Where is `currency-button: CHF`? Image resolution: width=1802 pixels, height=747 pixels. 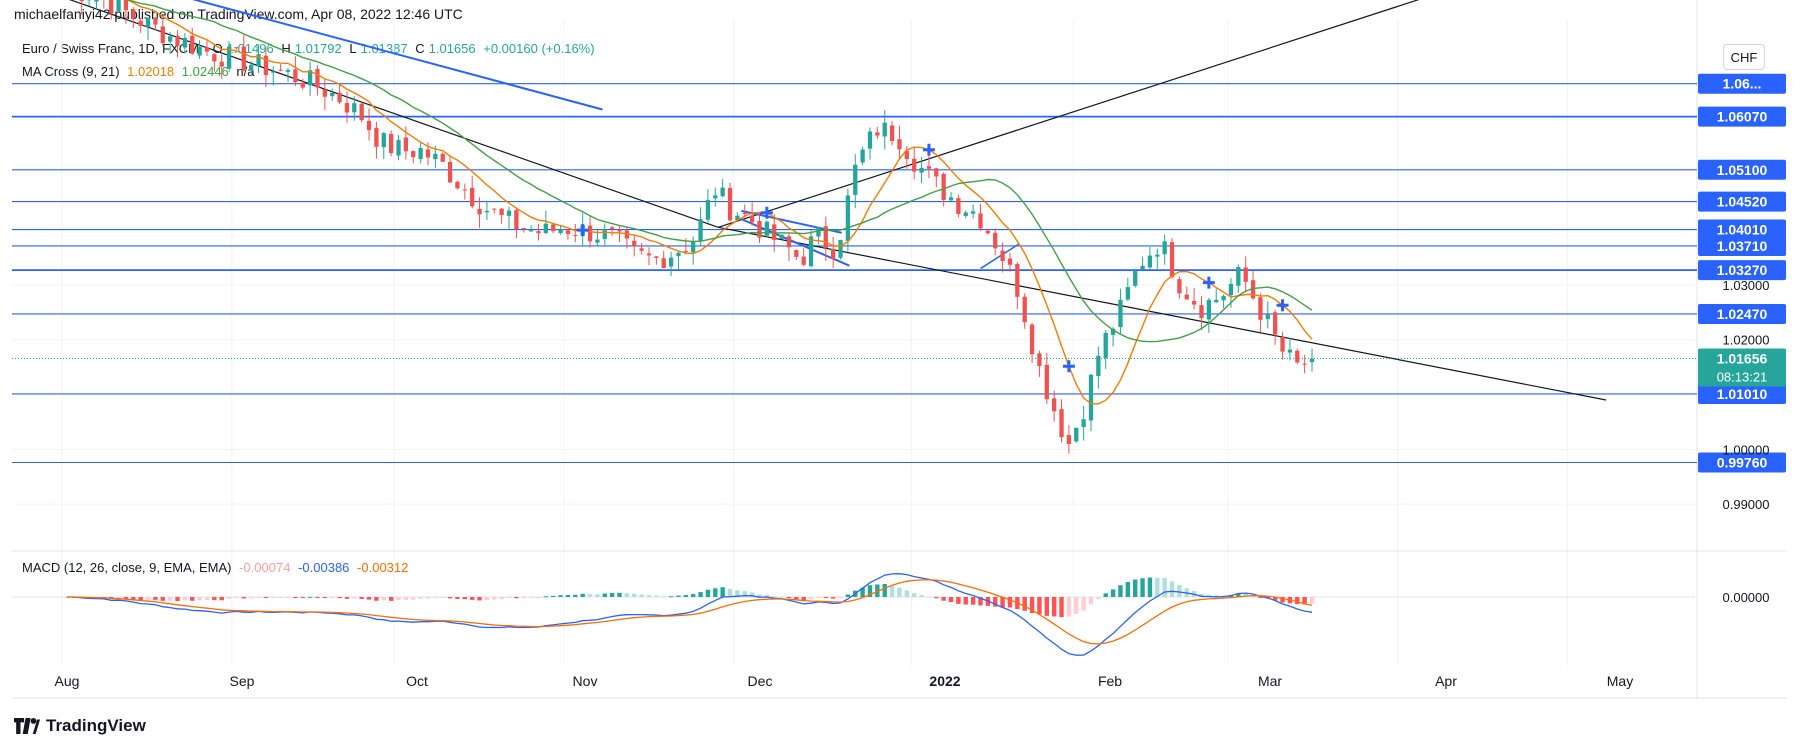
currency-button: CHF is located at coordinates (1744, 57).